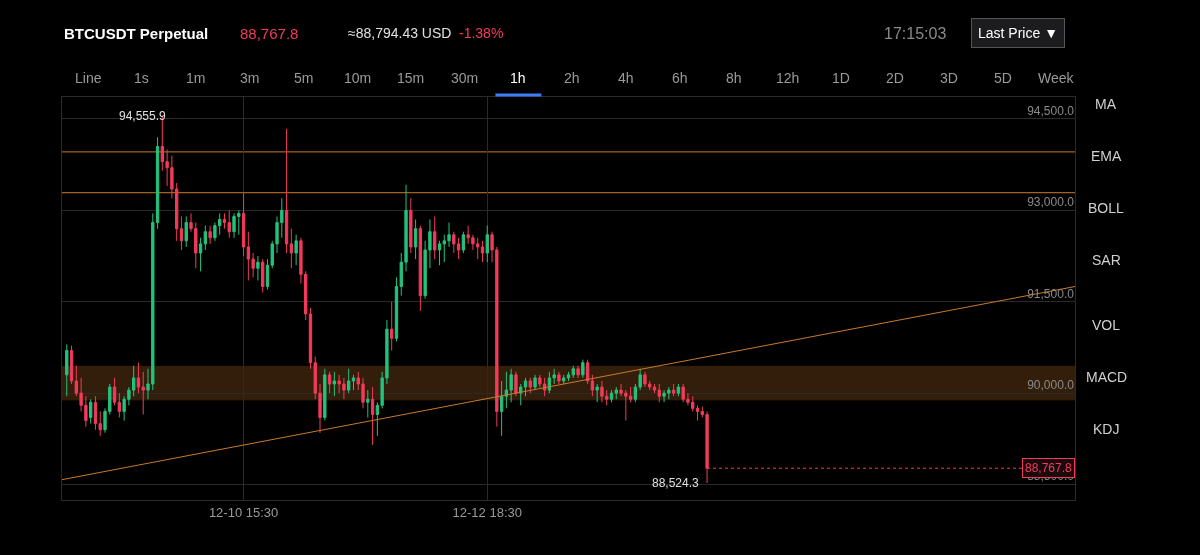 The height and width of the screenshot is (555, 1200). What do you see at coordinates (136, 33) in the screenshot?
I see `chart-title: BTCUSDT Perpetual` at bounding box center [136, 33].